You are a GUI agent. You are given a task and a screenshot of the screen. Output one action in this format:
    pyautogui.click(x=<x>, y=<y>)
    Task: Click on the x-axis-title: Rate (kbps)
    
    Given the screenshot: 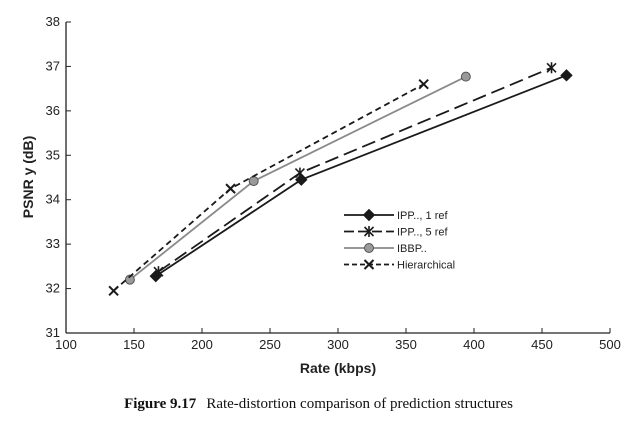 What is the action you would take?
    pyautogui.click(x=338, y=368)
    